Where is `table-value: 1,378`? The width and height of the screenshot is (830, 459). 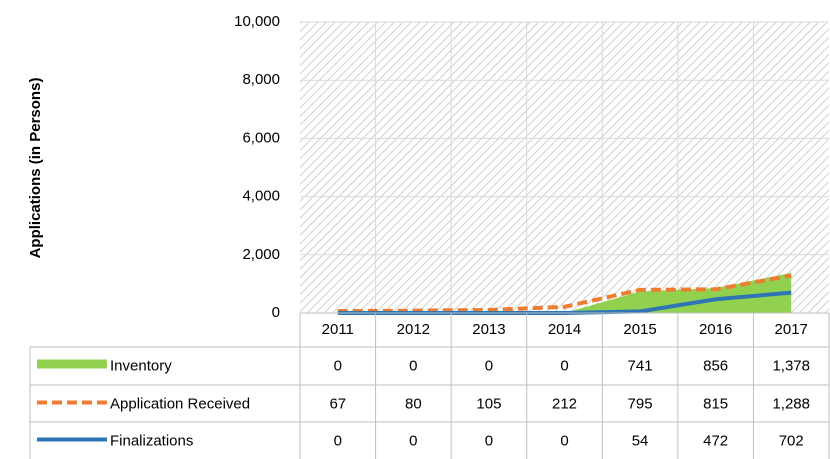
table-value: 1,378 is located at coordinates (791, 365).